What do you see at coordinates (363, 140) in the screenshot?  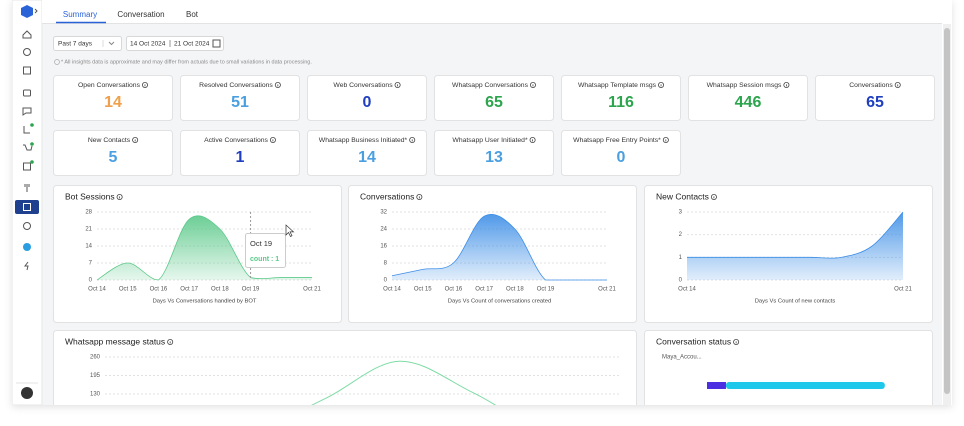 I see `card-label: Whatsapp Business Initiated*` at bounding box center [363, 140].